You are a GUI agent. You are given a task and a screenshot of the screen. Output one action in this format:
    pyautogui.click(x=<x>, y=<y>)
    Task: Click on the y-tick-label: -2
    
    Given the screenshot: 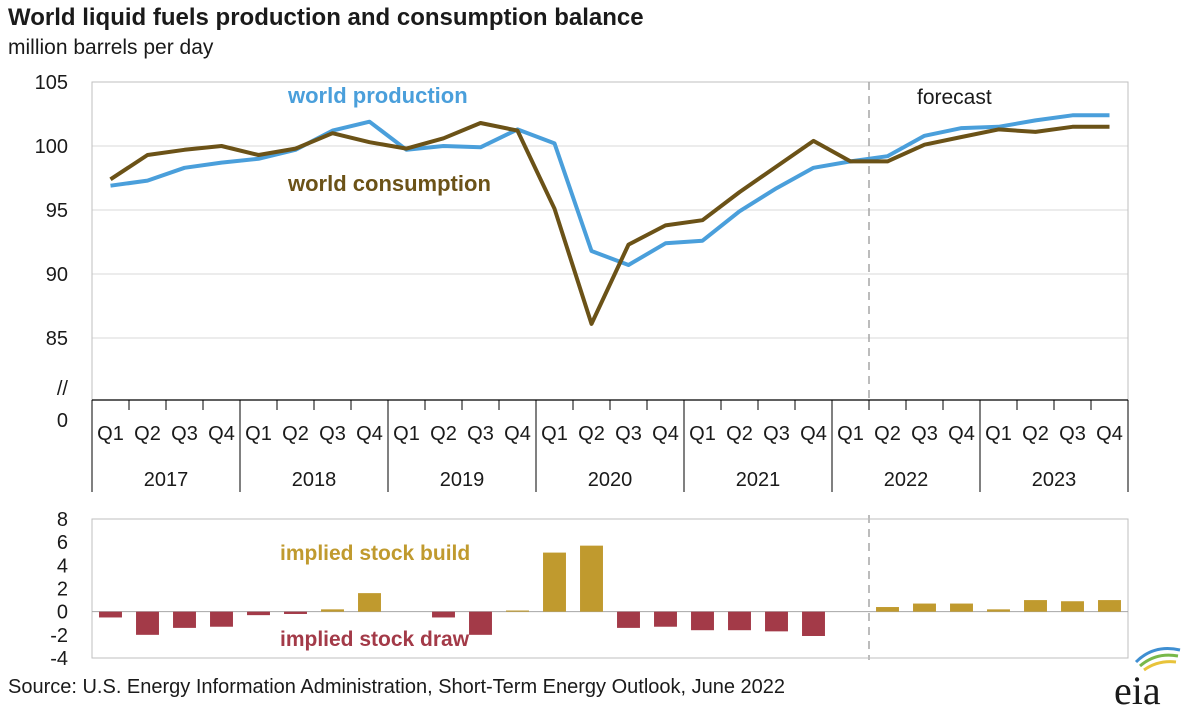 What is the action you would take?
    pyautogui.click(x=59, y=636)
    